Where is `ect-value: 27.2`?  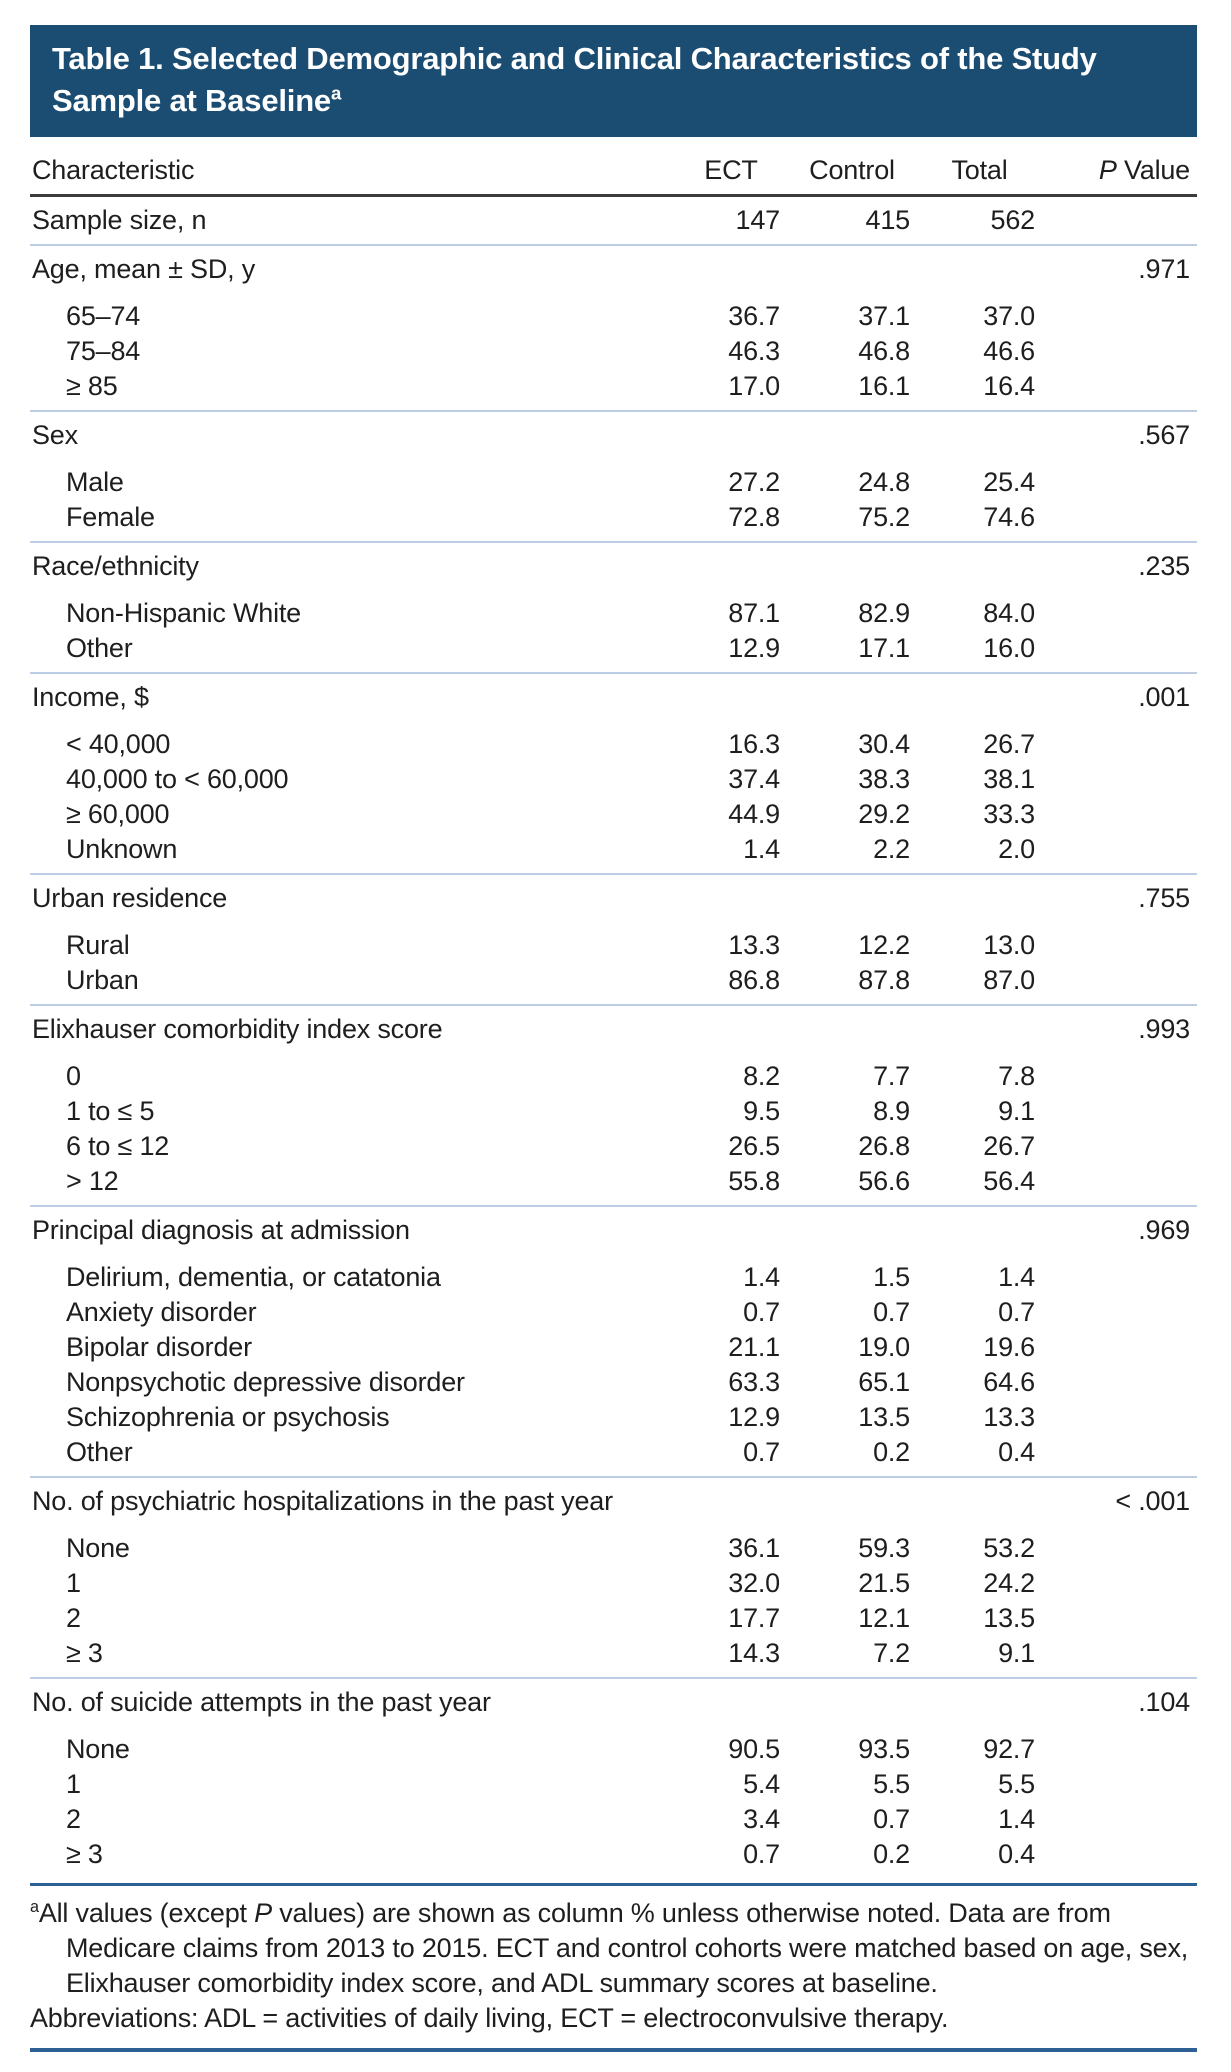
ect-value: 27.2 is located at coordinates (754, 482).